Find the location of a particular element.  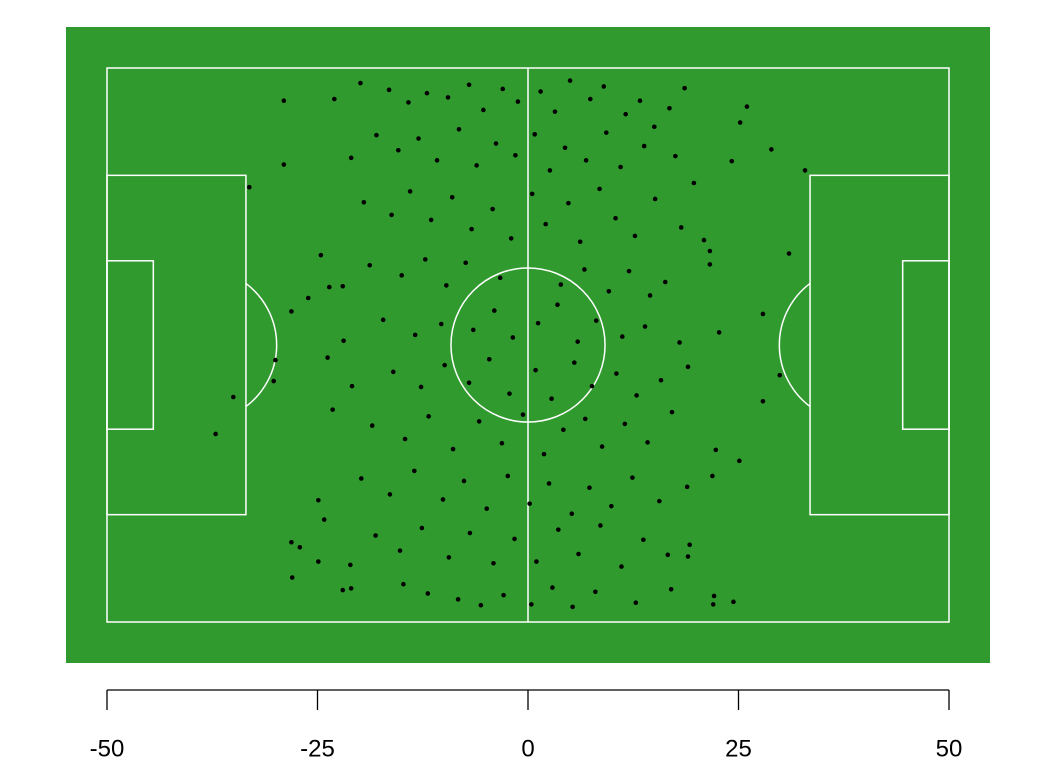

x-tick-label: -50 is located at coordinates (107, 748).